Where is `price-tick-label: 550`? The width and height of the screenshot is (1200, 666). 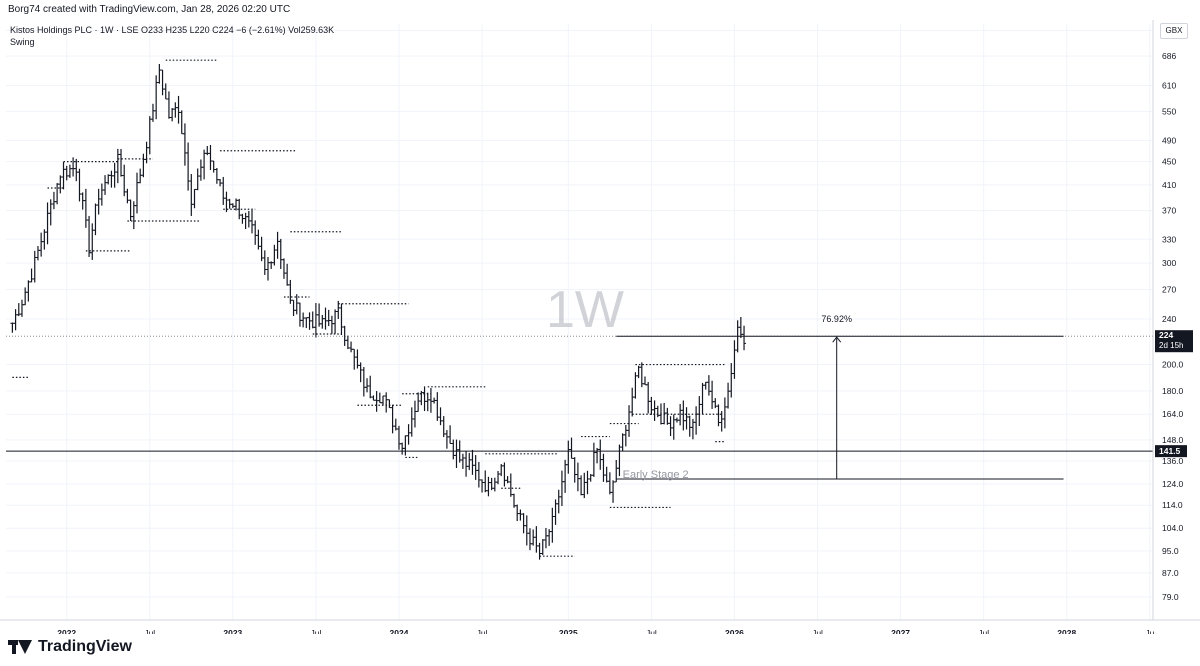 price-tick-label: 550 is located at coordinates (1169, 111).